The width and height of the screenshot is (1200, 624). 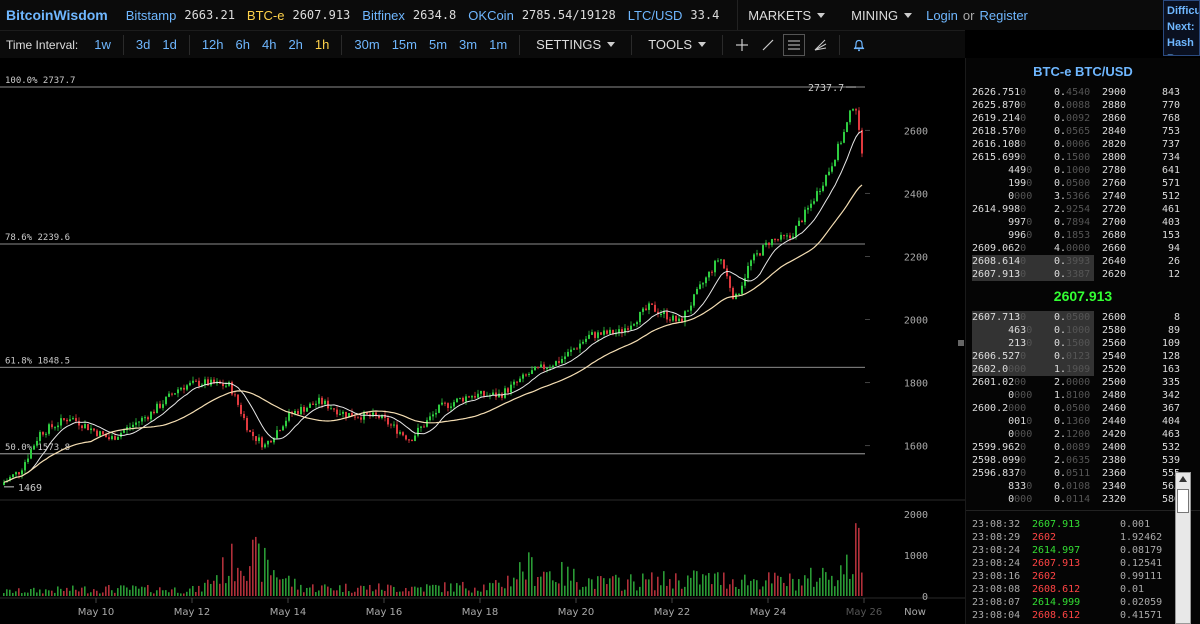 I want to click on scroll-thumb, so click(x=1183, y=501).